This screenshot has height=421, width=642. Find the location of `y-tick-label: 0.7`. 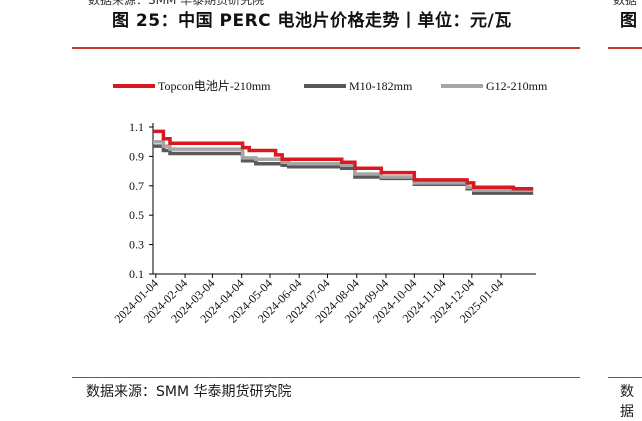

y-tick-label: 0.7 is located at coordinates (136, 186).